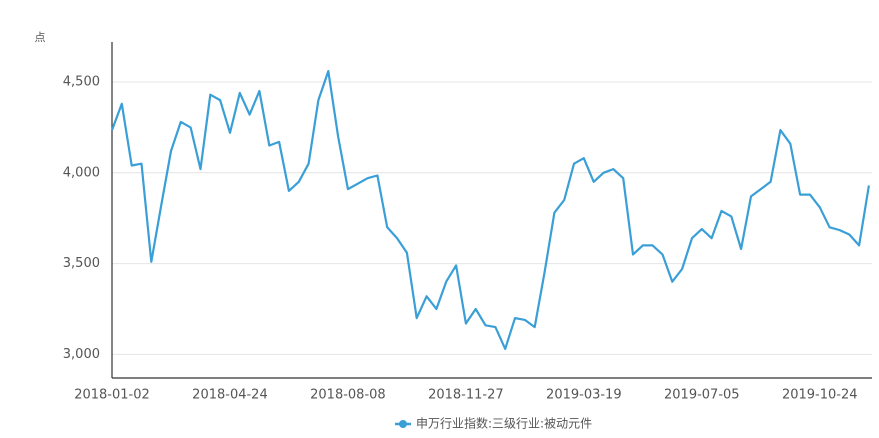 This screenshot has height=438, width=879. Describe the element at coordinates (584, 395) in the screenshot. I see `x-tick-label: 2019-03-19` at that location.